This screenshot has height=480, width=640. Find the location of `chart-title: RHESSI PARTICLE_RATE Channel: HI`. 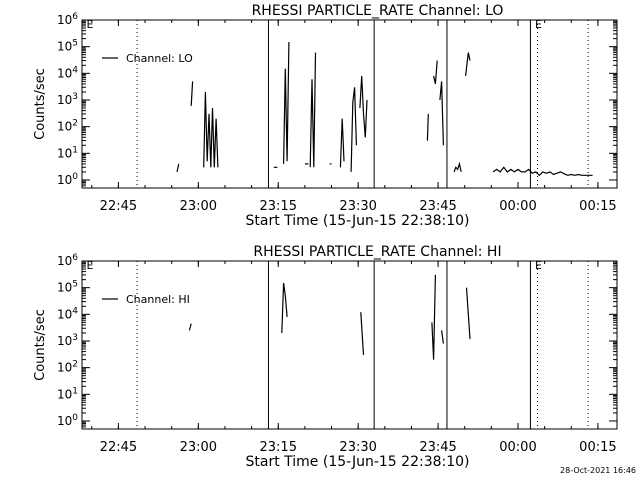

chart-title: RHESSI PARTICLE_RATE Channel: HI is located at coordinates (377, 252).